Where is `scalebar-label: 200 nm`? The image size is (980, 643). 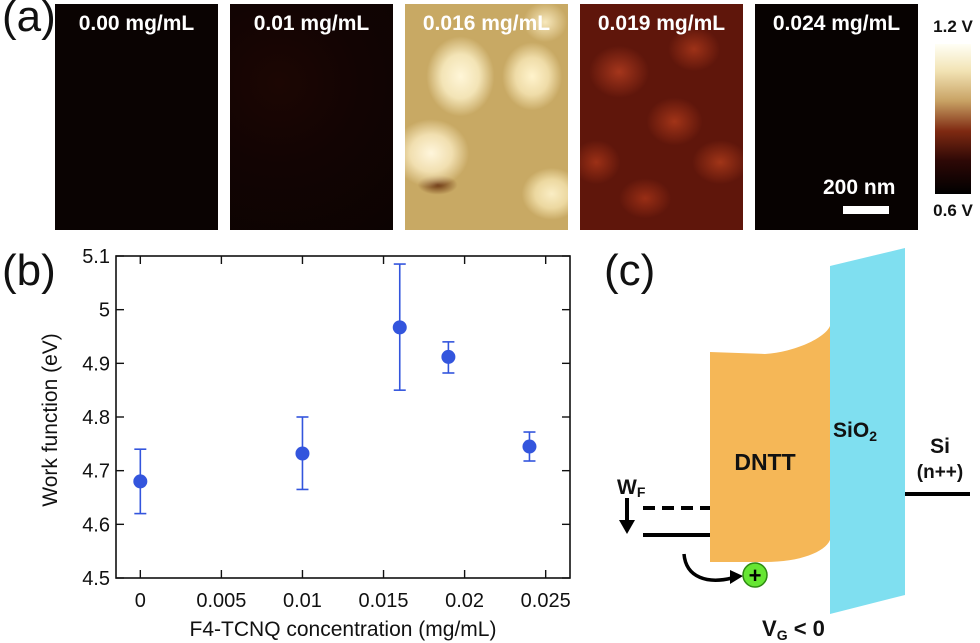 scalebar-label: 200 nm is located at coordinates (859, 187).